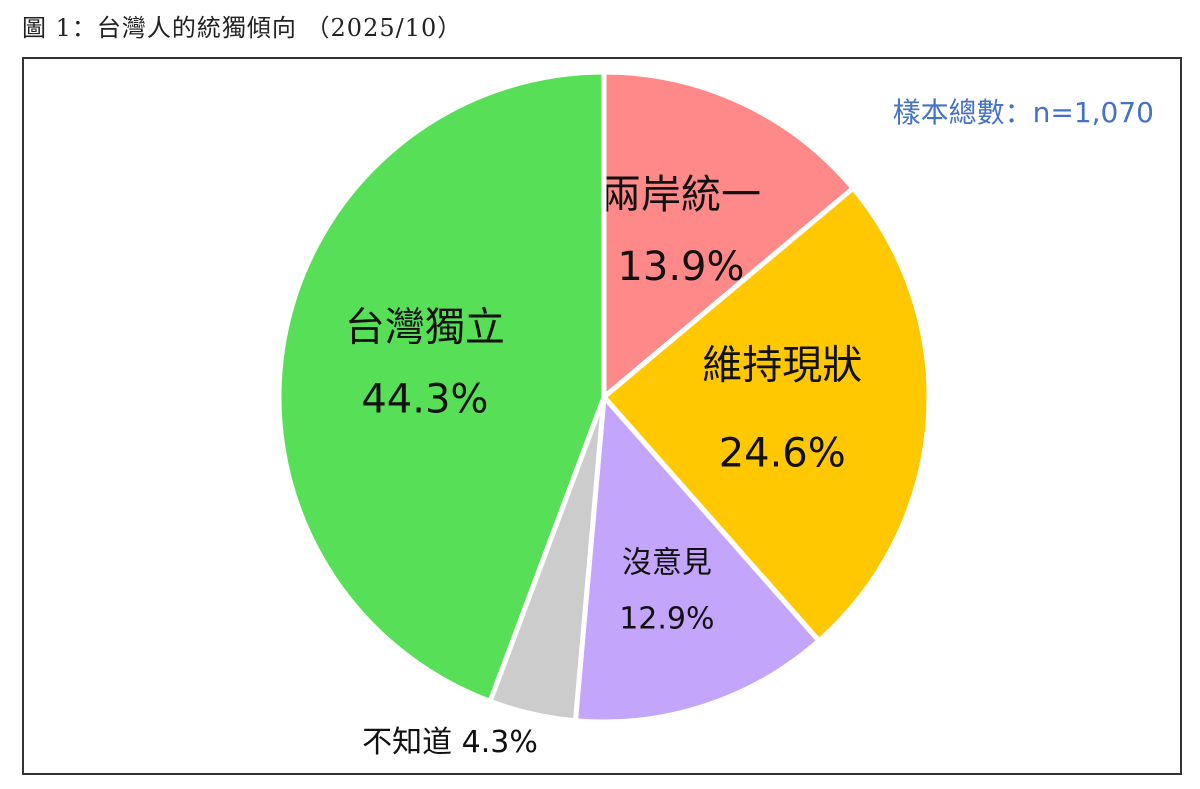 This screenshot has width=1200, height=789. I want to click on slice-name-label: 維持現狀, so click(782, 365).